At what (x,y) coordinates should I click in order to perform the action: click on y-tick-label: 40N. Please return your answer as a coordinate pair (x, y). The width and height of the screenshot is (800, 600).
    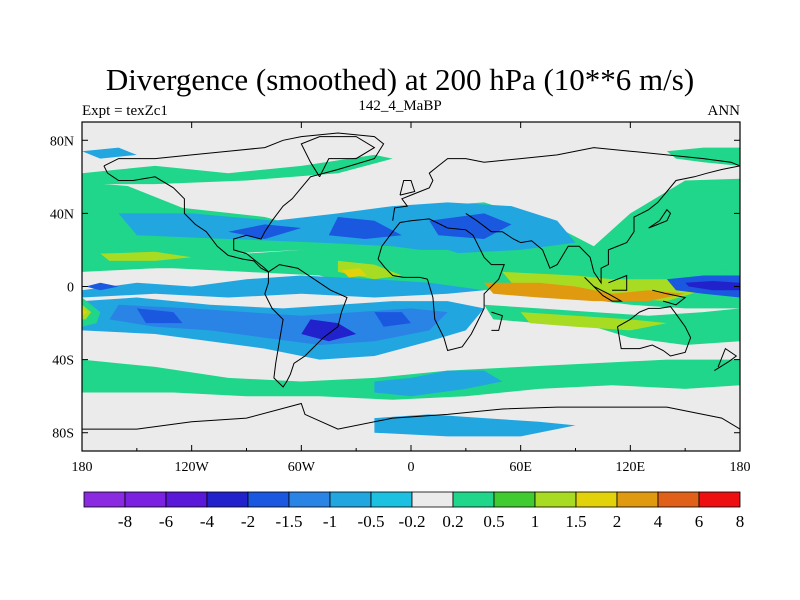
    Looking at the image, I should click on (62, 214).